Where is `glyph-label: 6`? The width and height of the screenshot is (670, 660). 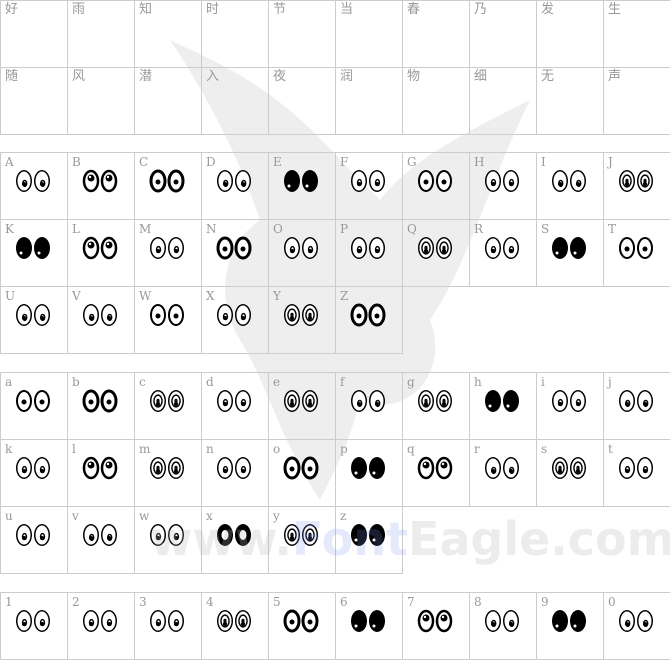
glyph-label: 6 is located at coordinates (344, 602).